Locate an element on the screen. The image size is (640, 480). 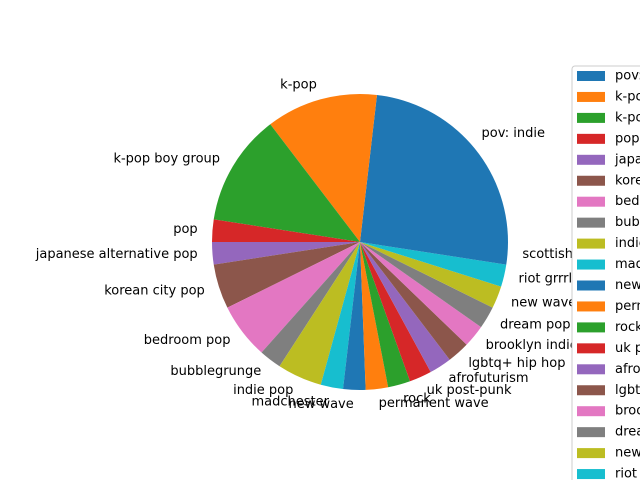
slice-label: uk post-punk is located at coordinates (469, 390).